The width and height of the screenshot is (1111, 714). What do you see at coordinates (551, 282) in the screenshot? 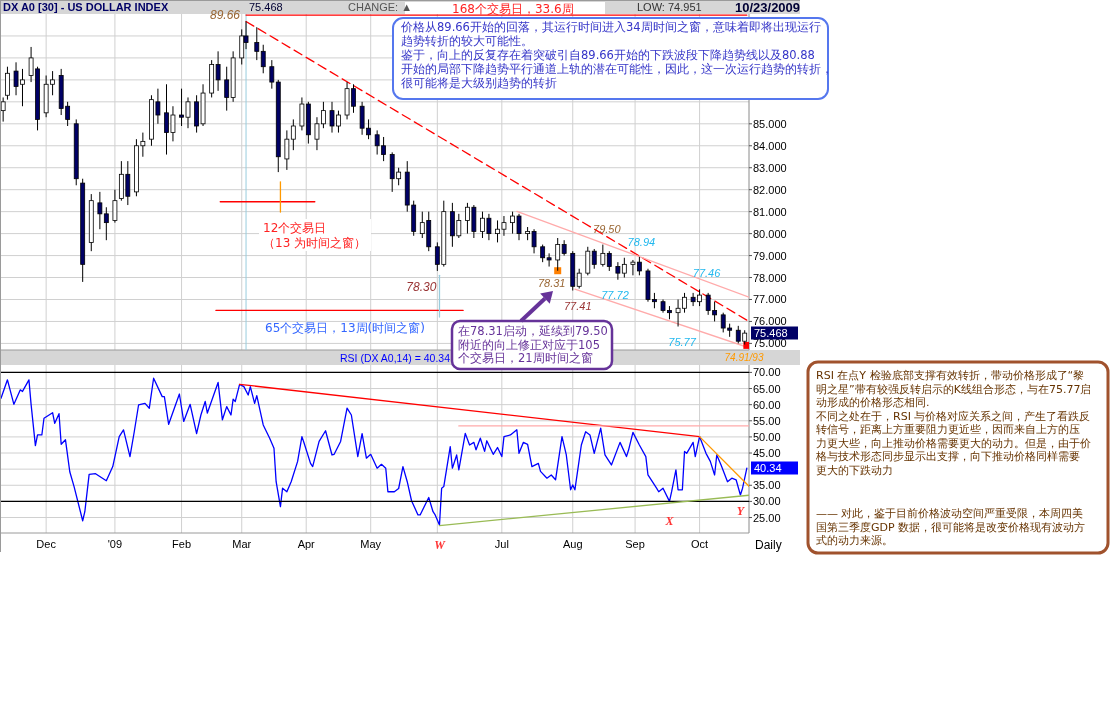
I see `annotation: 78.31` at bounding box center [551, 282].